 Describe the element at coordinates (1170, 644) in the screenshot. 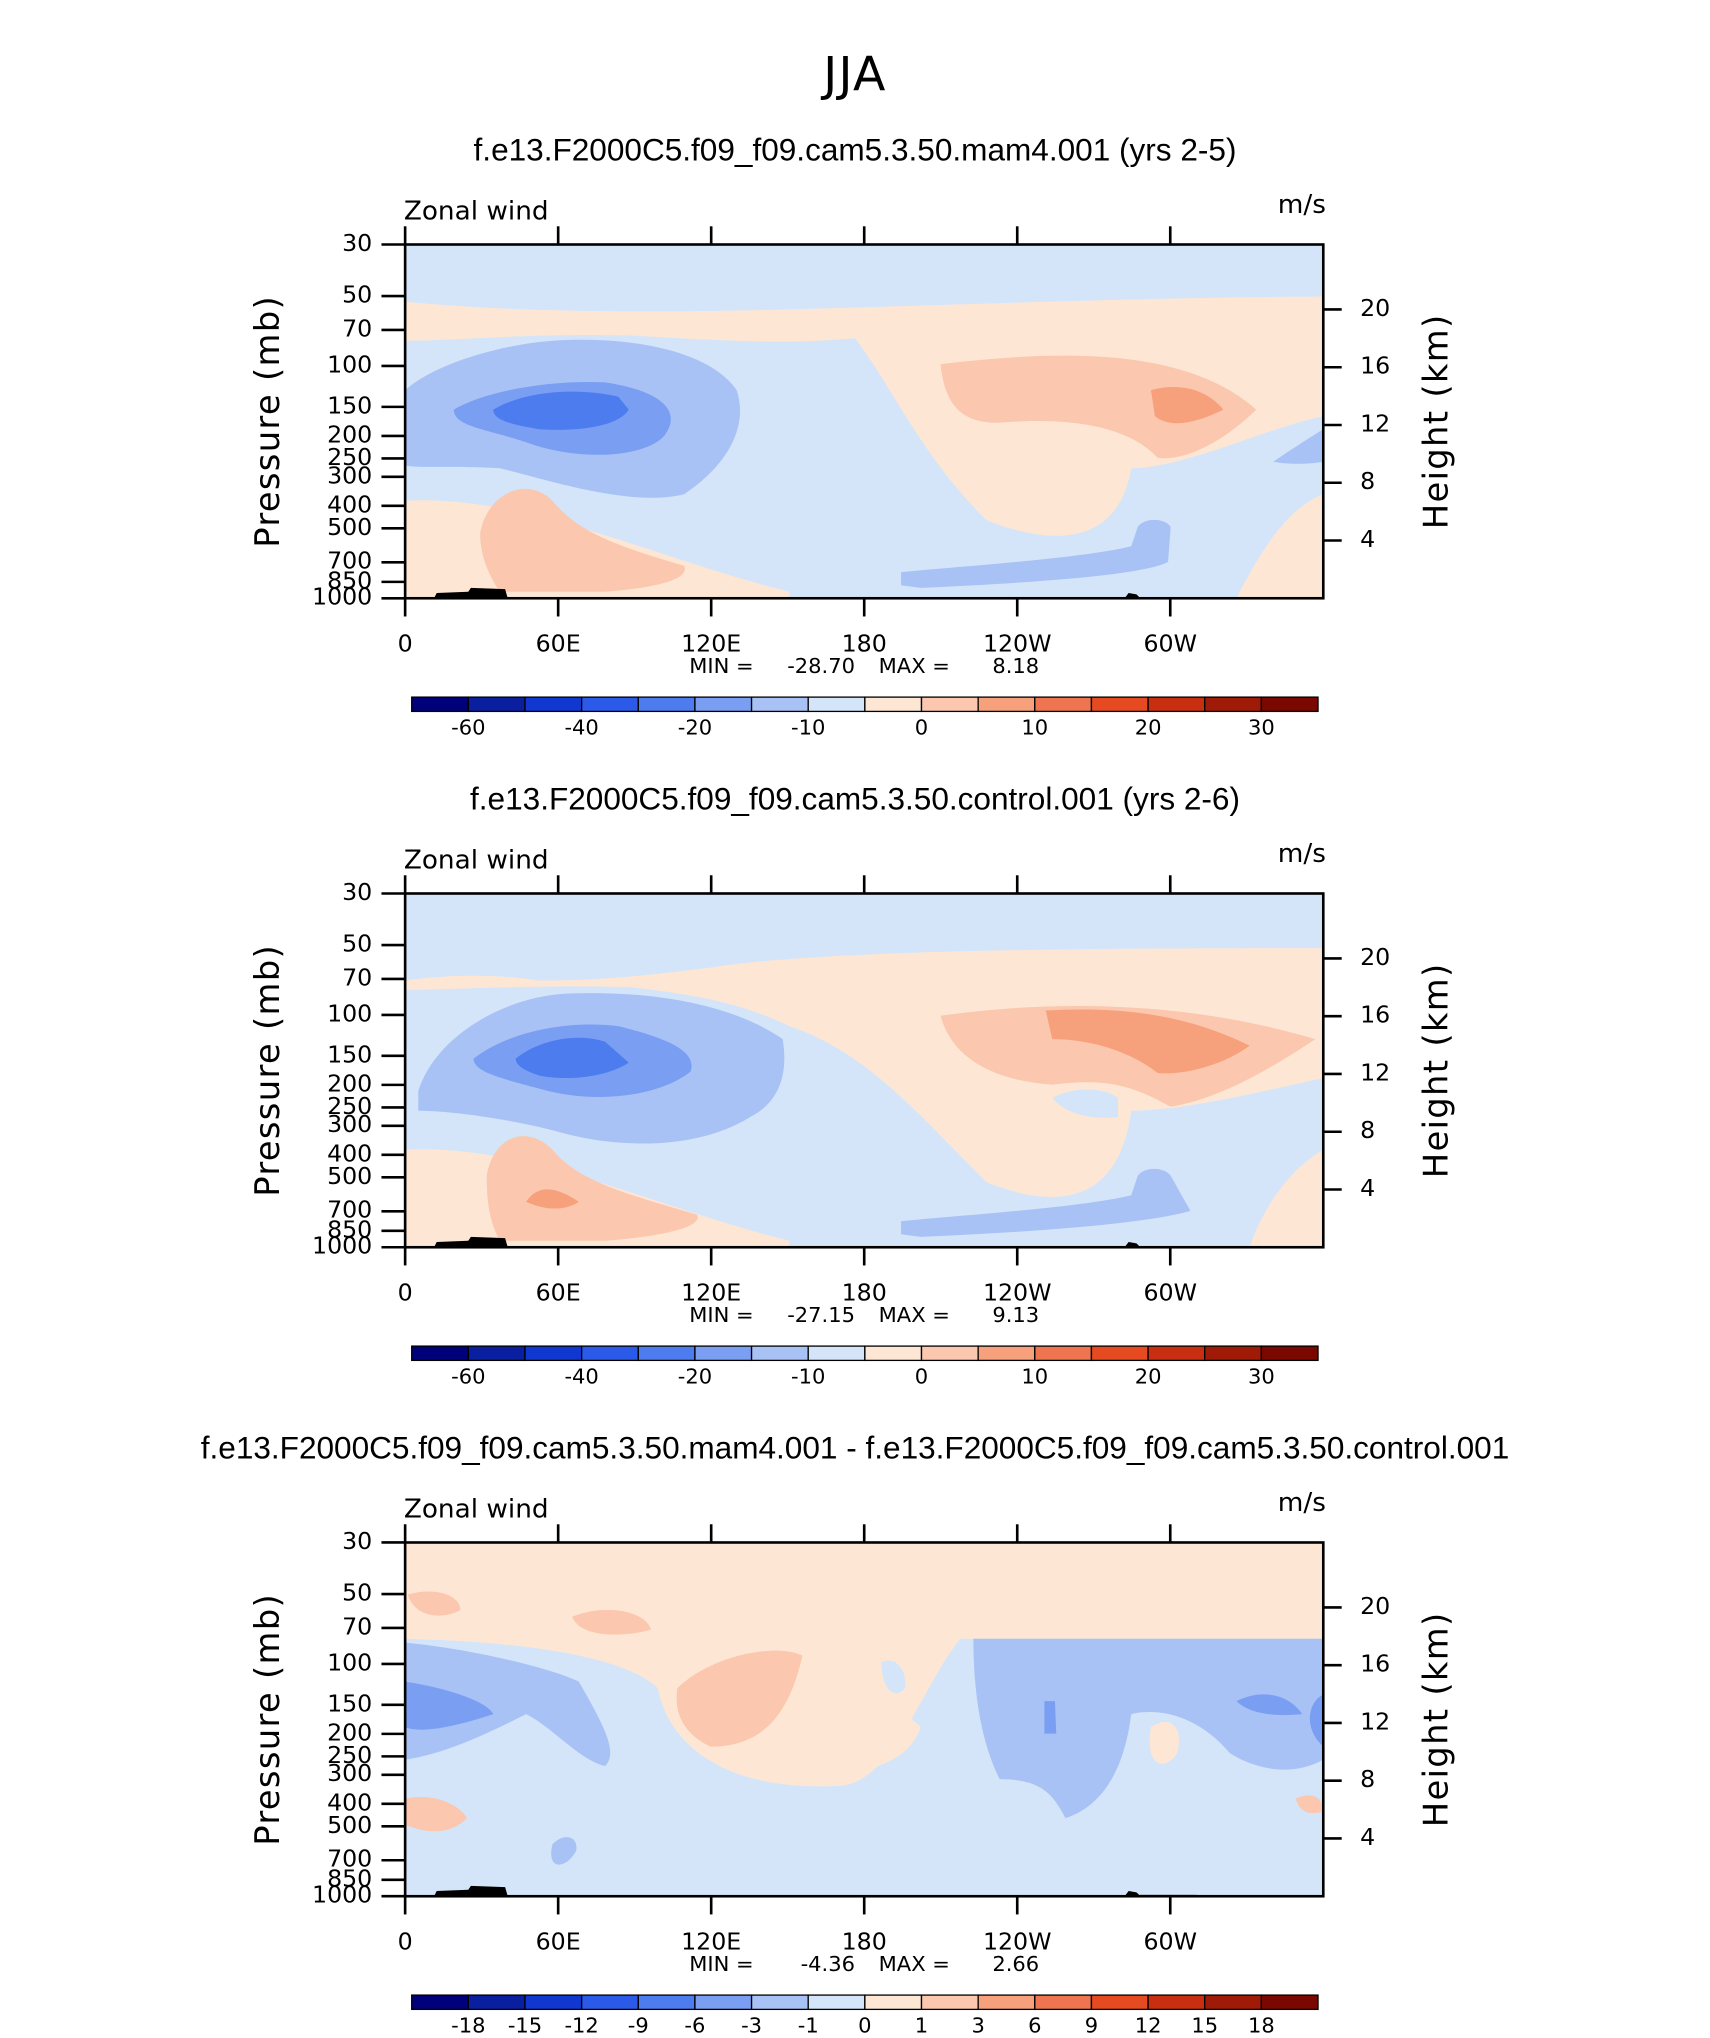

I see `x-tick-label: 60W` at that location.